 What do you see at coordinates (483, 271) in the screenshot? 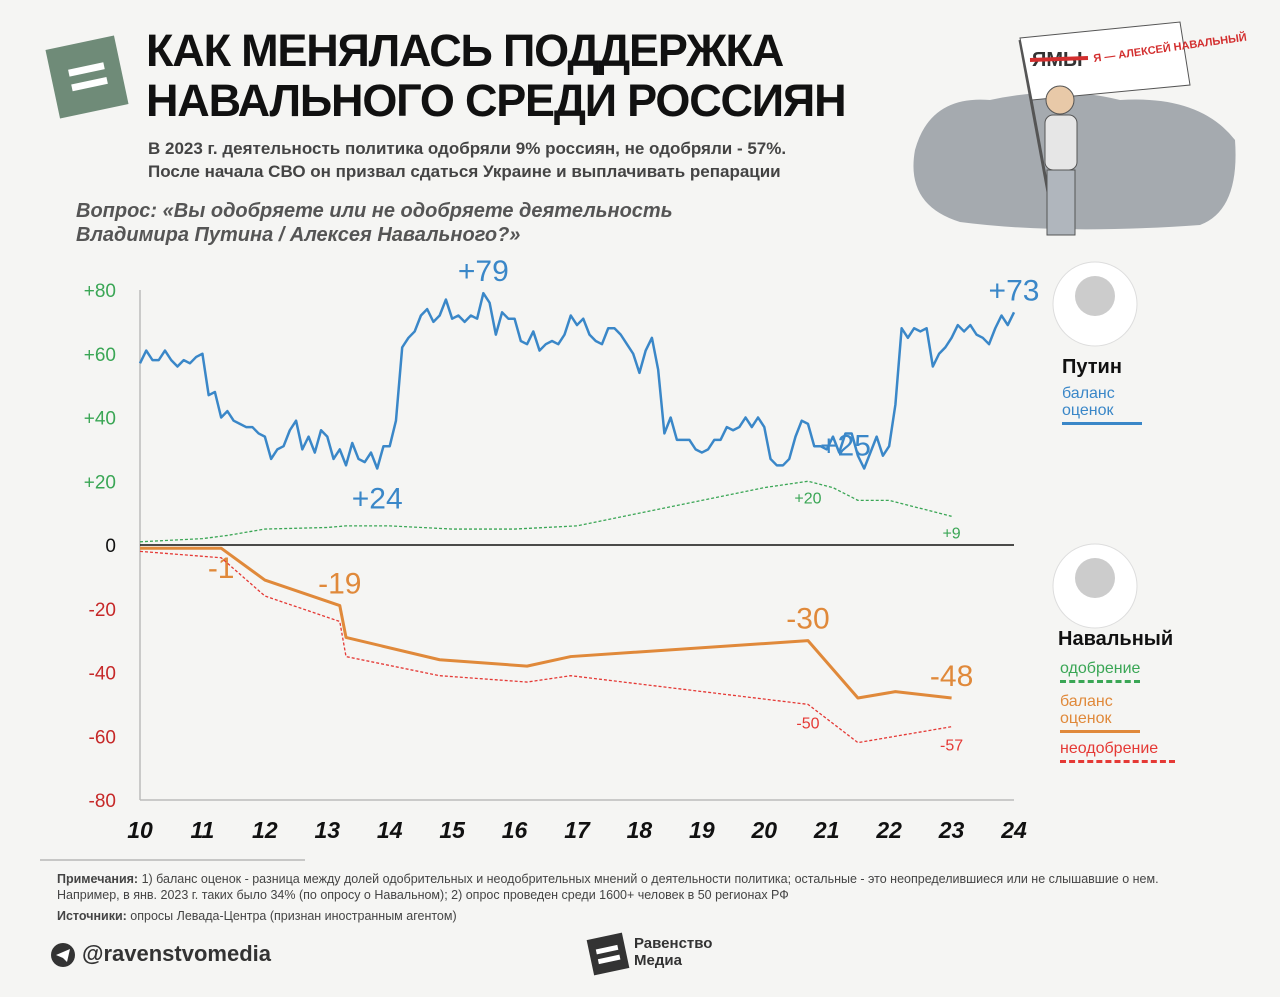
I see `annotation: +79` at bounding box center [483, 271].